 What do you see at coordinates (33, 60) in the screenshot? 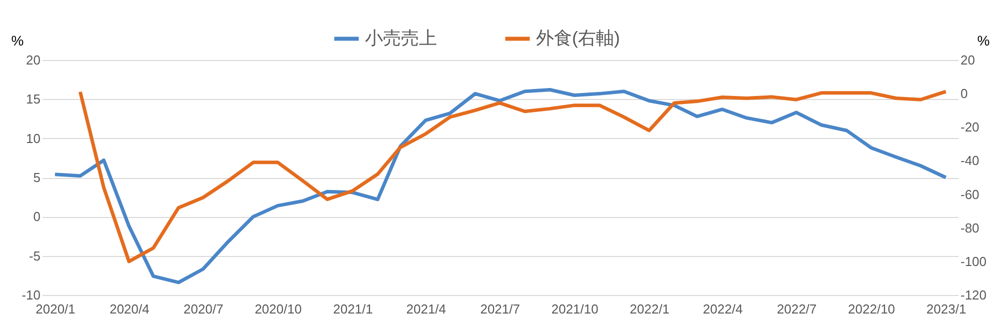
I see `y-tick-label: 20` at bounding box center [33, 60].